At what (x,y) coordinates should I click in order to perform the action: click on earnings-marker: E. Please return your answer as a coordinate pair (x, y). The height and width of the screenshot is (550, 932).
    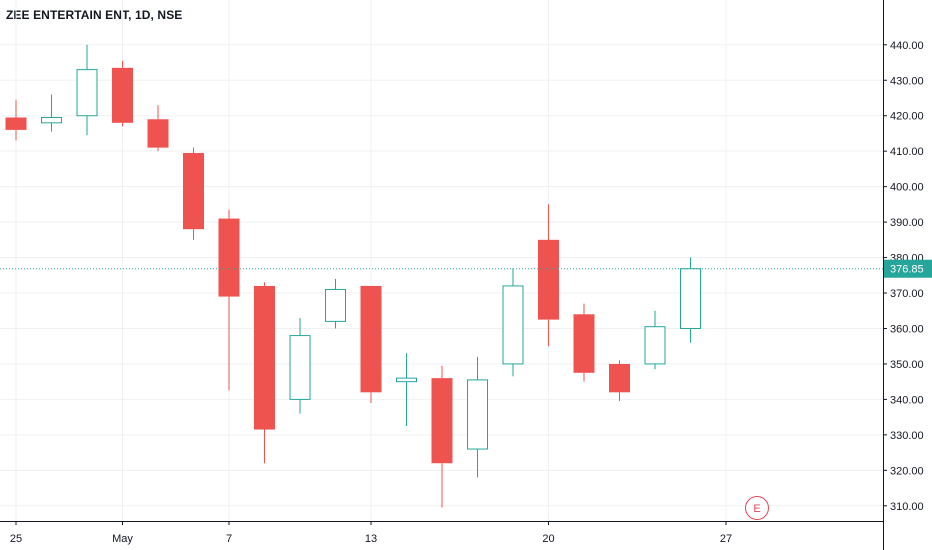
    Looking at the image, I should click on (757, 508).